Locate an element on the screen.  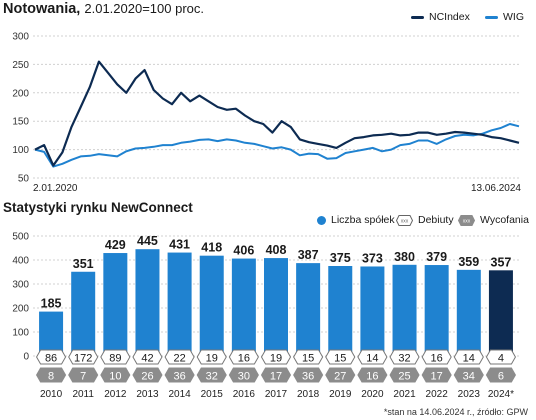
wycofania-hex-2020 is located at coordinates (372, 375).